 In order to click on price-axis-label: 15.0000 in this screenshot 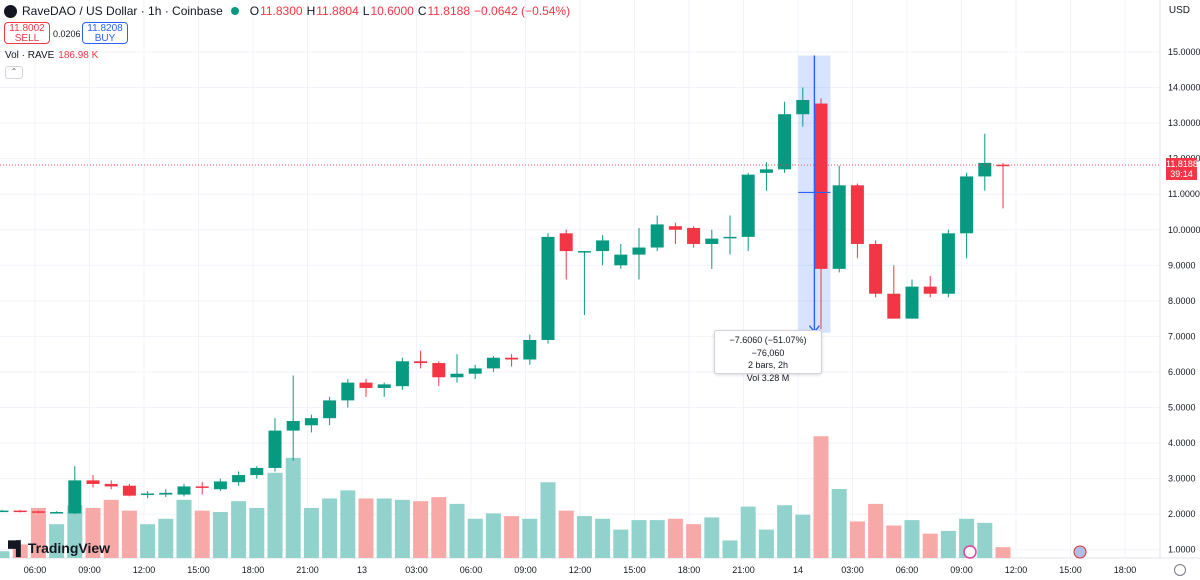, I will do `click(1184, 52)`.